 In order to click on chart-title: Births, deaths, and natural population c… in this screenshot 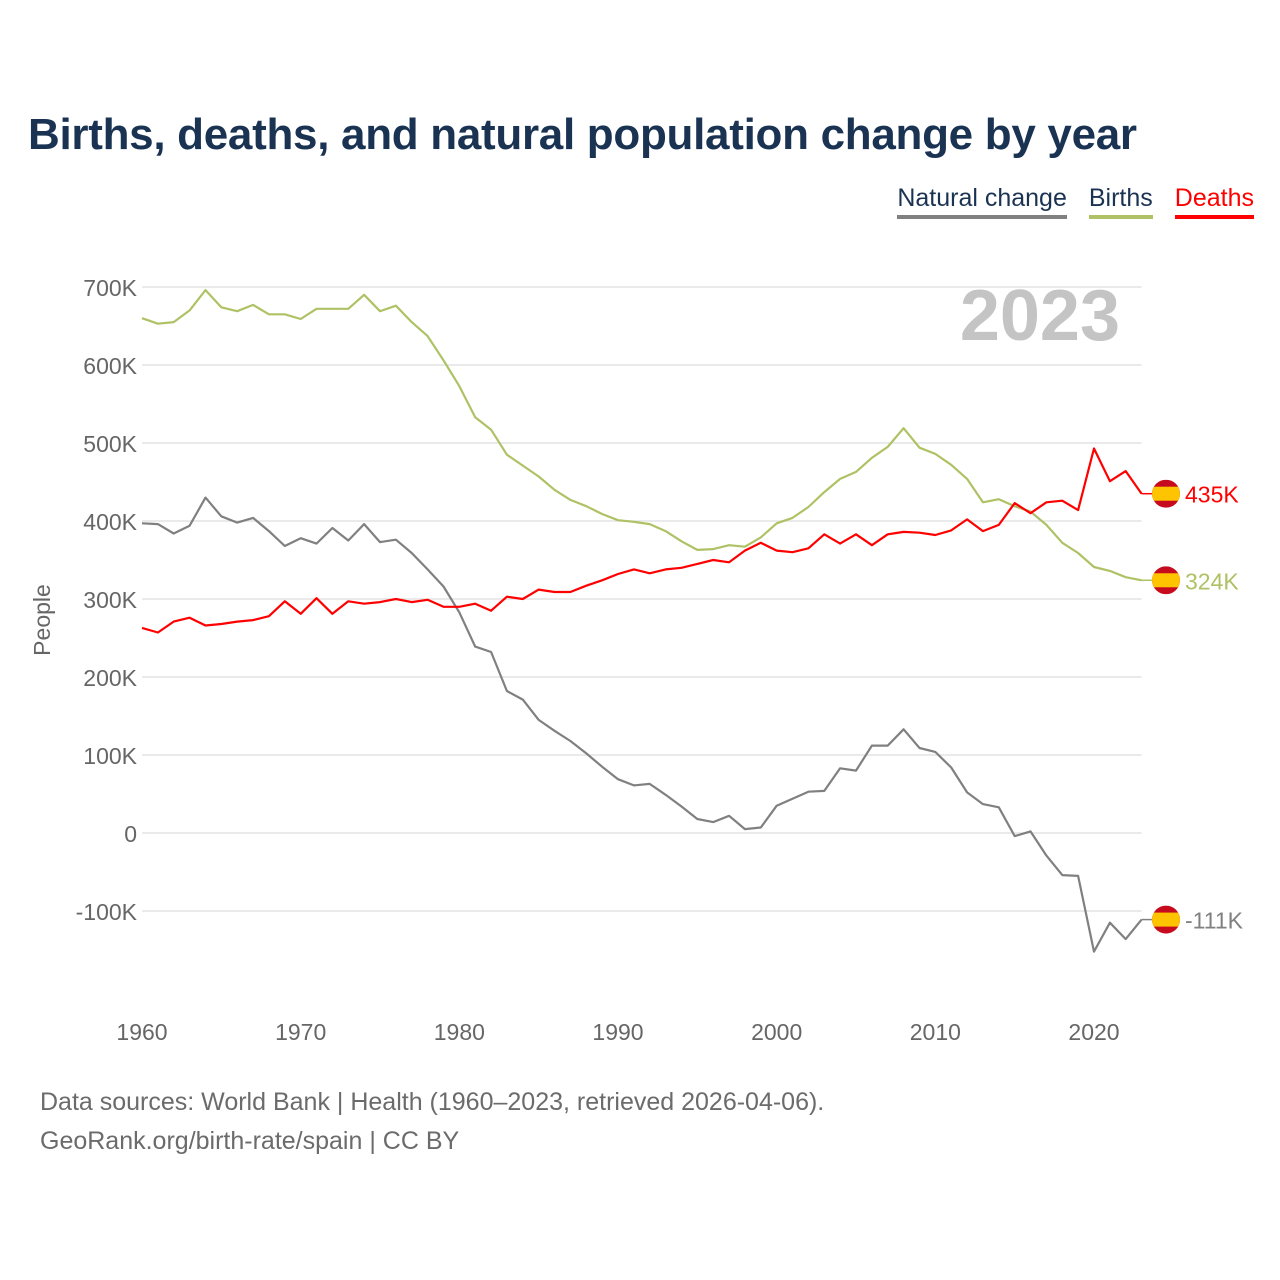, I will do `click(582, 134)`.